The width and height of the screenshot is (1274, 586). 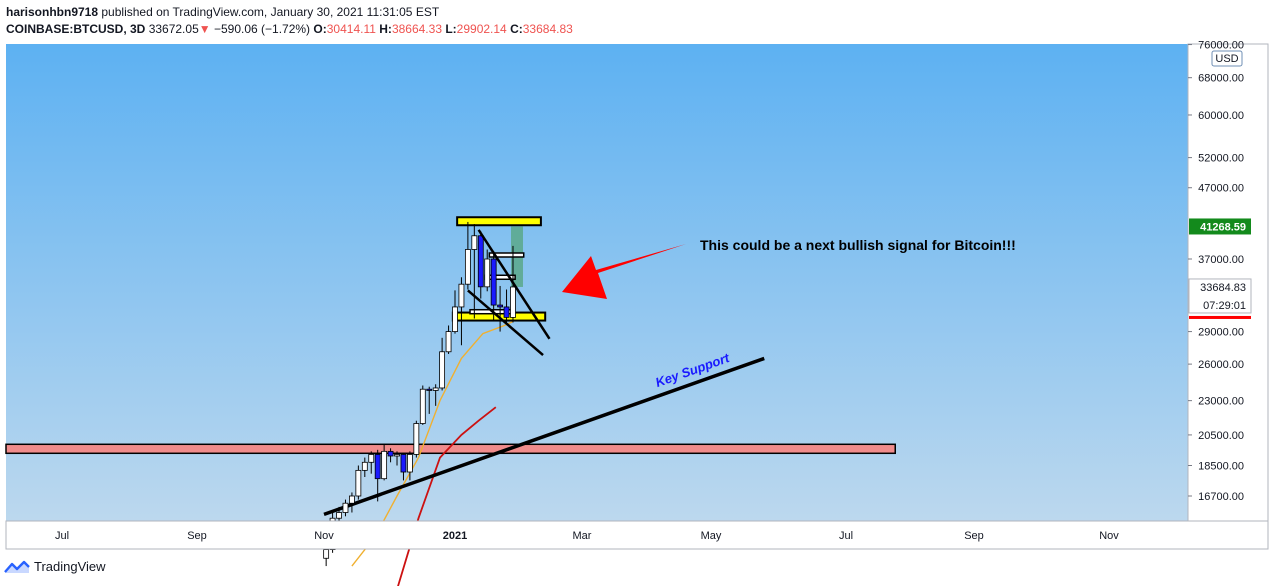 I want to click on signal-arrow, so click(x=624, y=271).